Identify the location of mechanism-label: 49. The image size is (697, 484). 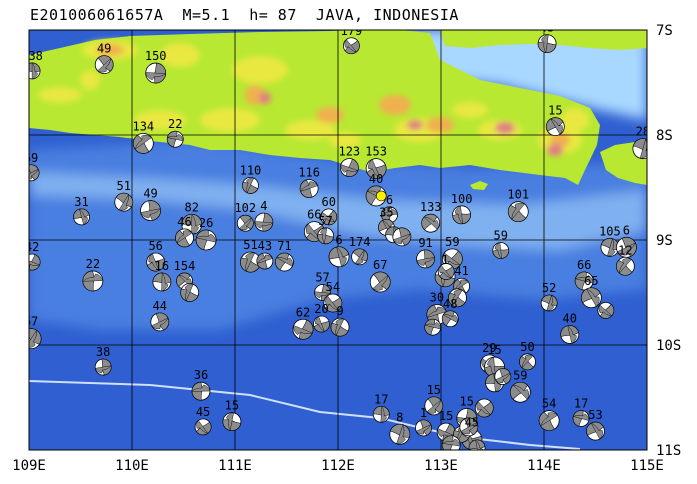
(150, 194).